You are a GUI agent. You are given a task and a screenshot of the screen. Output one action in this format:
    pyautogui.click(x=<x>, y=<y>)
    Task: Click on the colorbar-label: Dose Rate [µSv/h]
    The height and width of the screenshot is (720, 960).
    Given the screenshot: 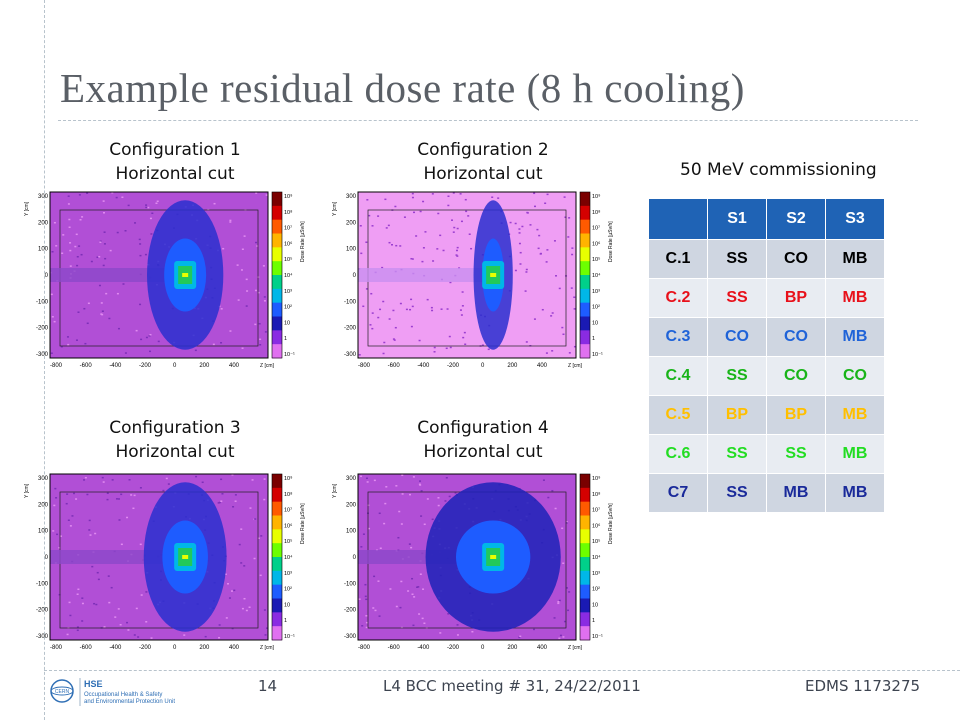 What is the action you would take?
    pyautogui.click(x=303, y=523)
    